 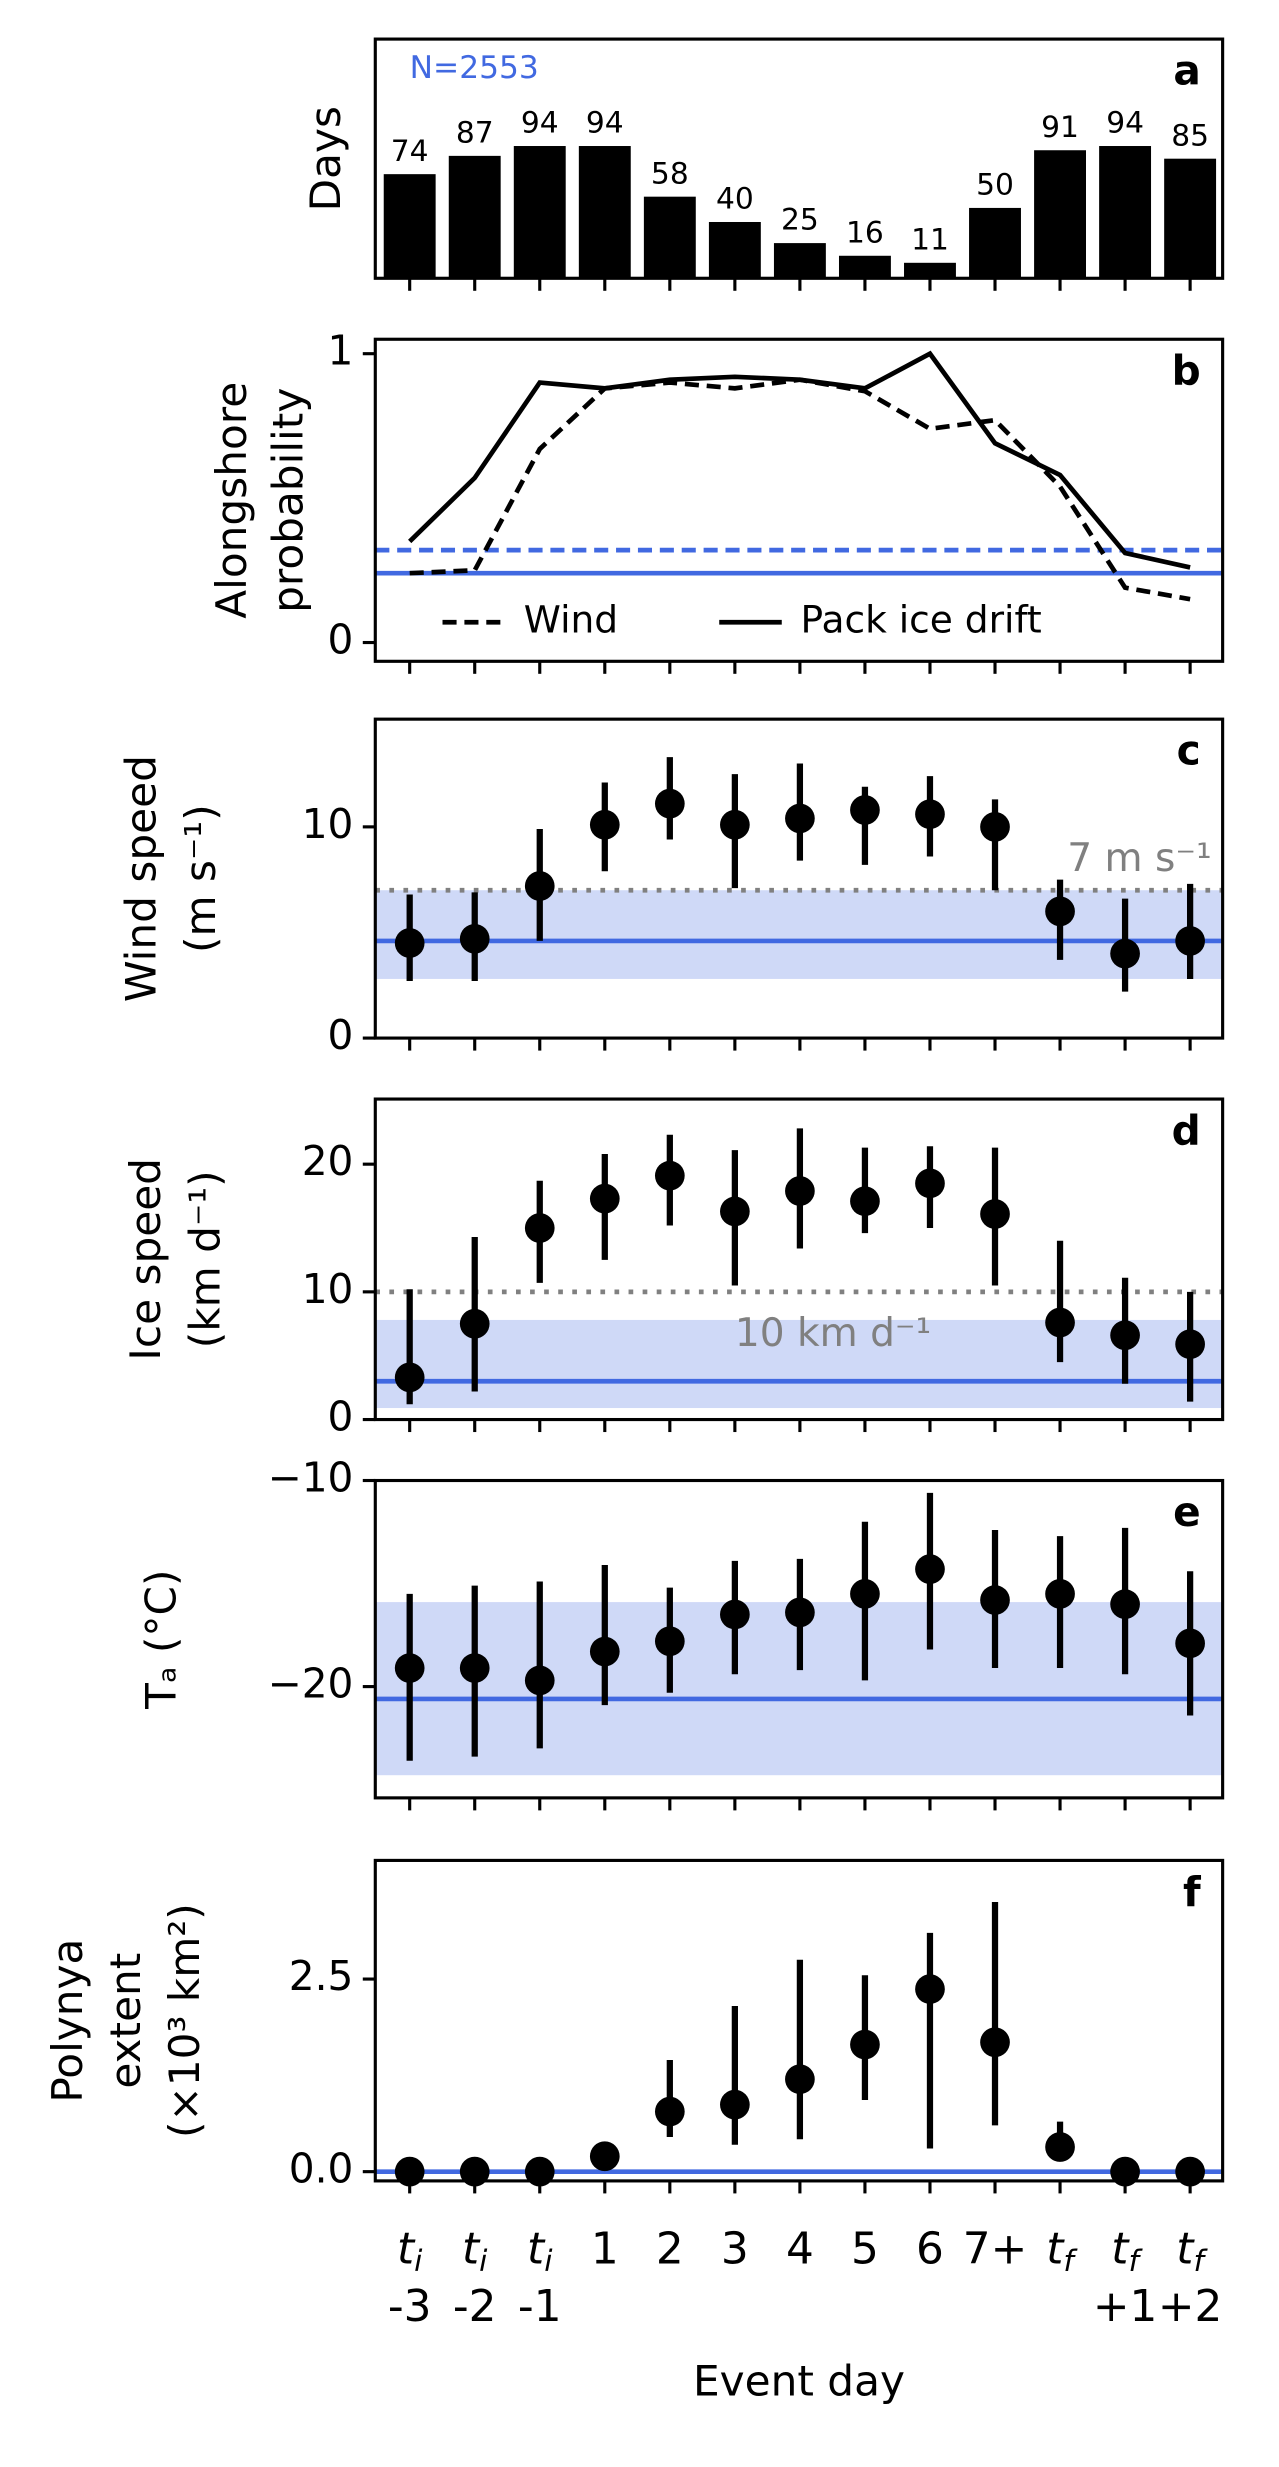 I want to click on x-tick-label-offset: -3, so click(x=410, y=2306).